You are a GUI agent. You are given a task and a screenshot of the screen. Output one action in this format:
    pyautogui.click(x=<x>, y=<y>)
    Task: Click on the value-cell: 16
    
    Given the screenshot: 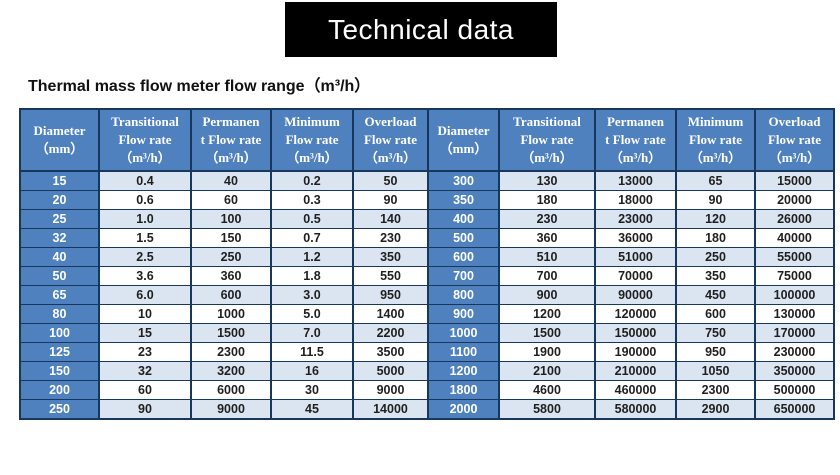 What is the action you would take?
    pyautogui.click(x=312, y=370)
    